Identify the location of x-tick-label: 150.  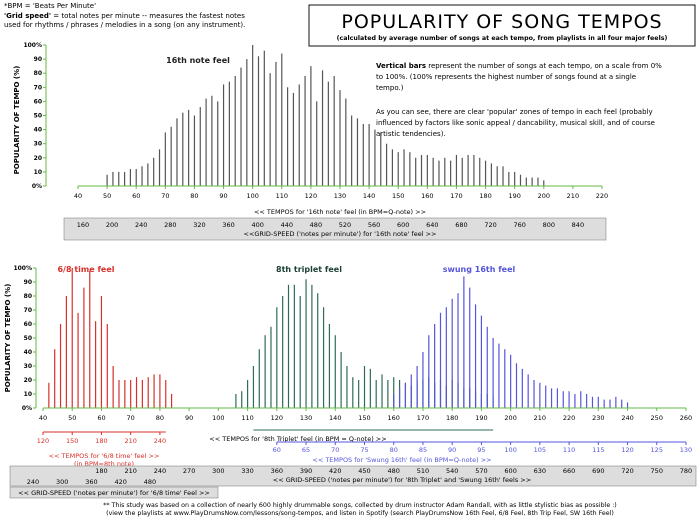
(364, 418).